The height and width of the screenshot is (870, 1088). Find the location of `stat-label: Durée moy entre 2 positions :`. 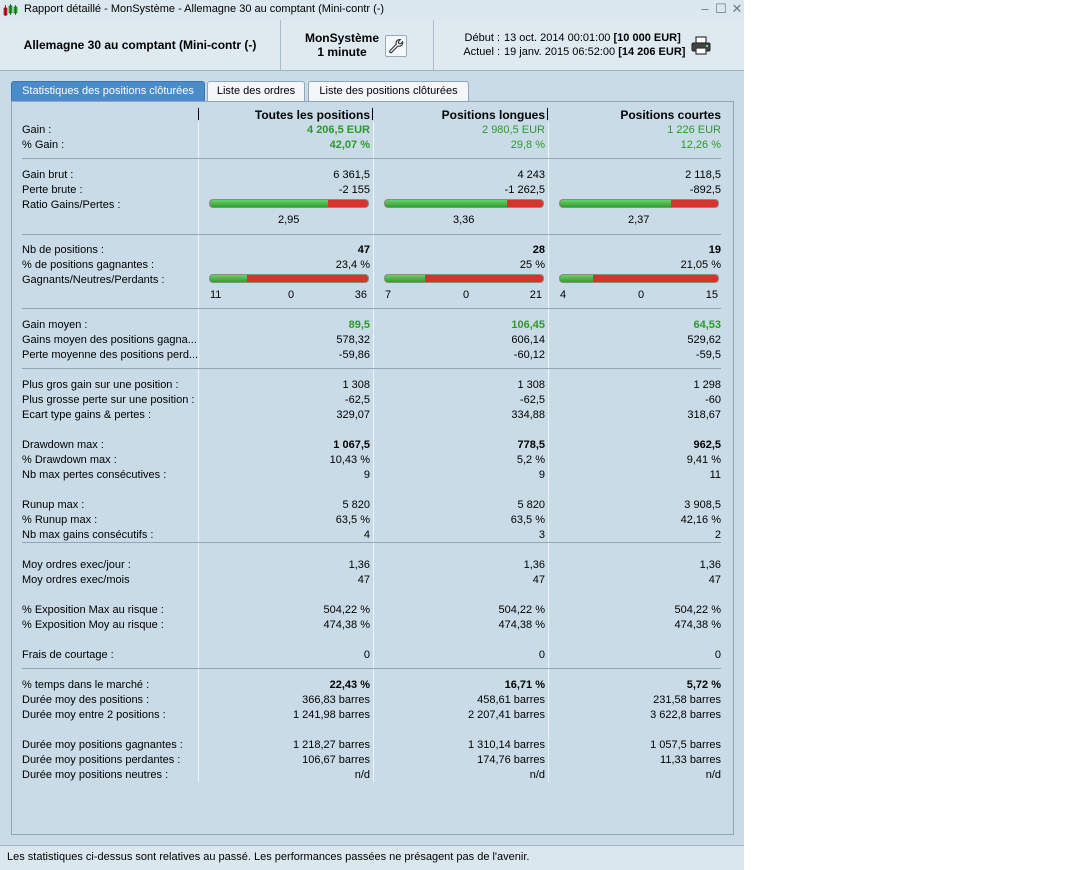

stat-label: Durée moy entre 2 positions : is located at coordinates (94, 715).